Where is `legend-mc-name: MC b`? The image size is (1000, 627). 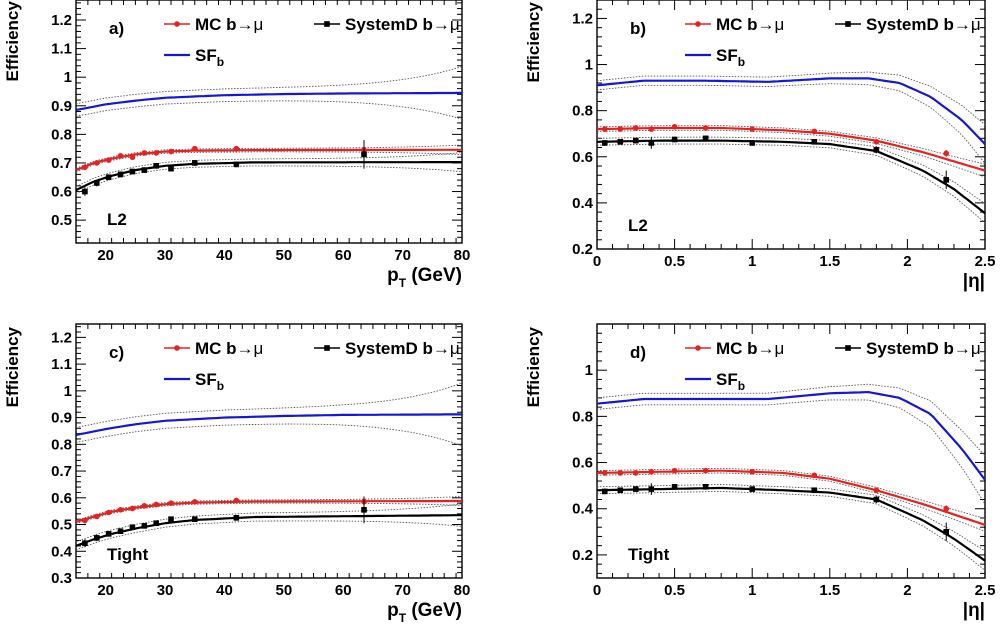 legend-mc-name: MC b is located at coordinates (216, 348).